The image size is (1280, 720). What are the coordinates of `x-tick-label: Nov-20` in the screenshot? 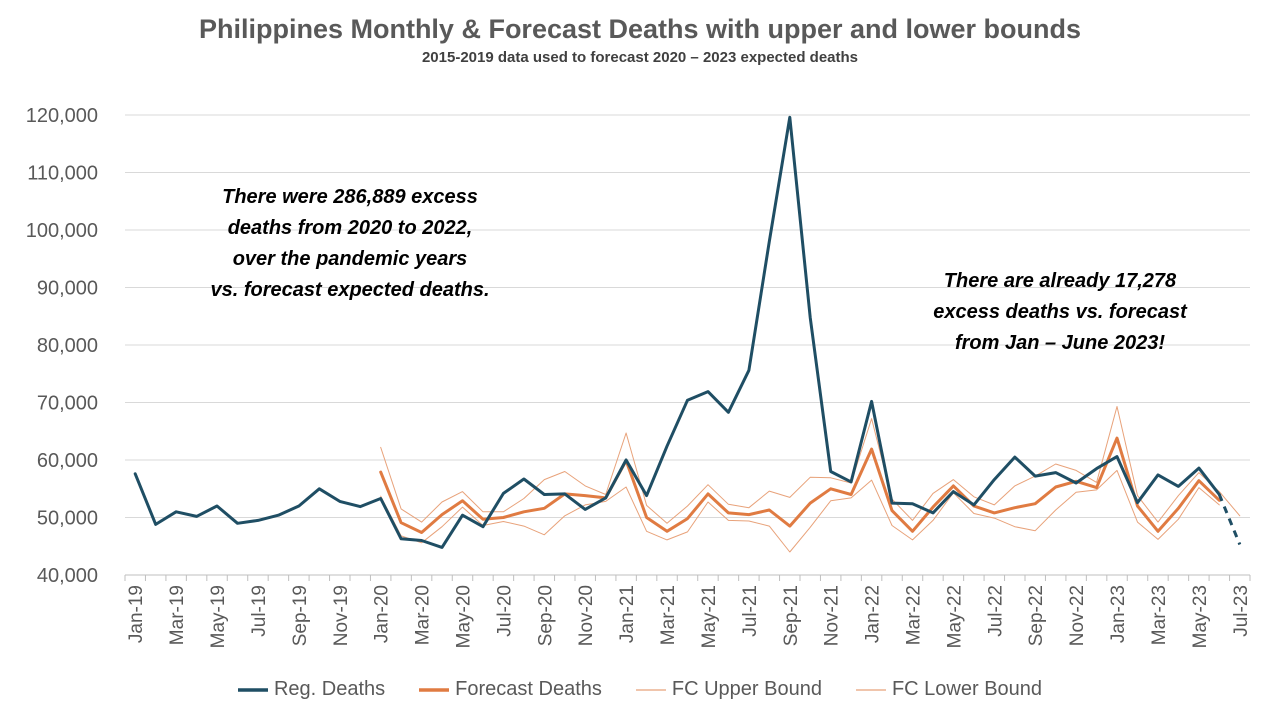 It's located at (586, 615).